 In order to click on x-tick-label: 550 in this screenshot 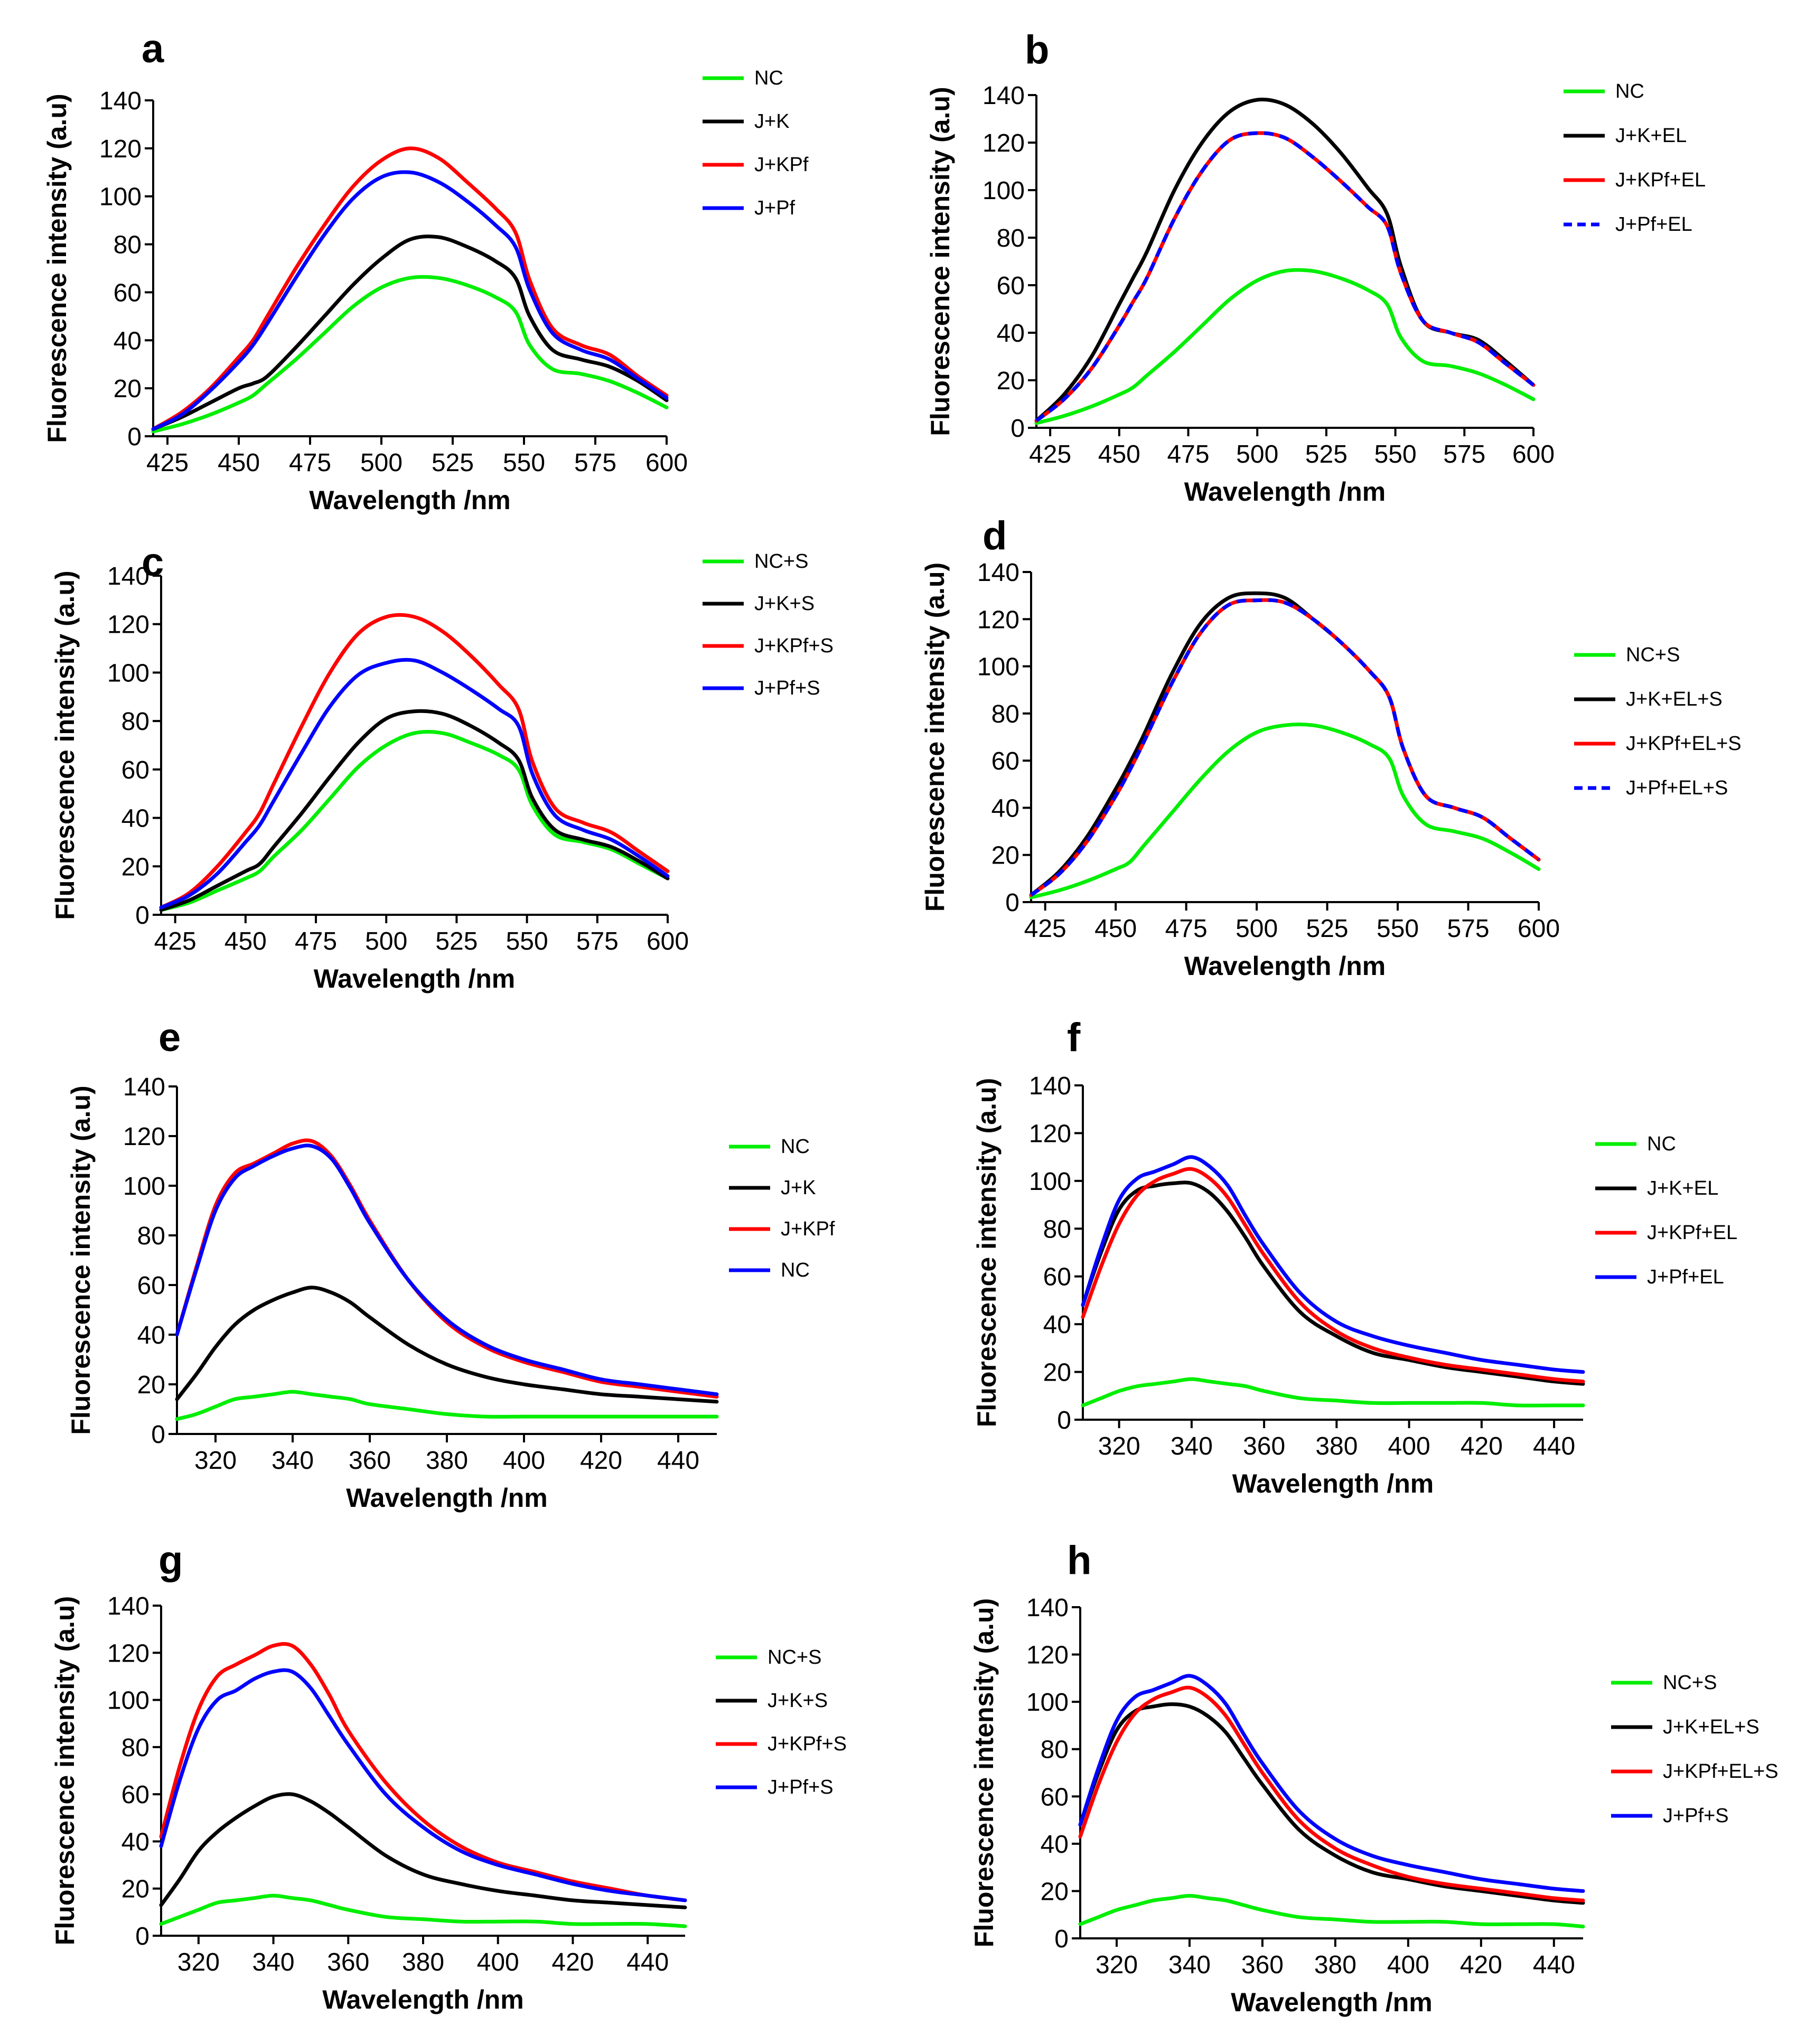, I will do `click(527, 941)`.